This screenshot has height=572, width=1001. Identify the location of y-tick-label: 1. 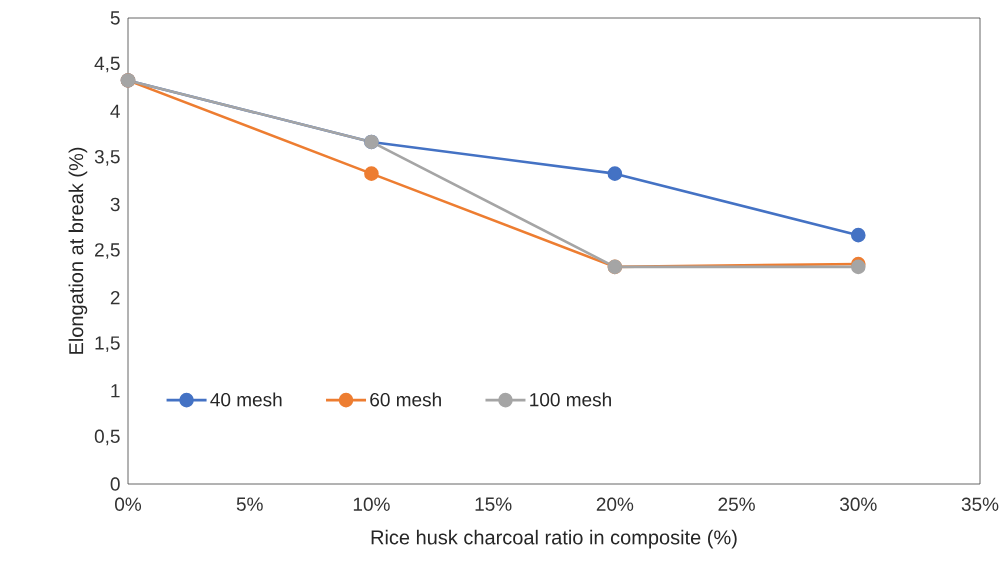
(115, 391).